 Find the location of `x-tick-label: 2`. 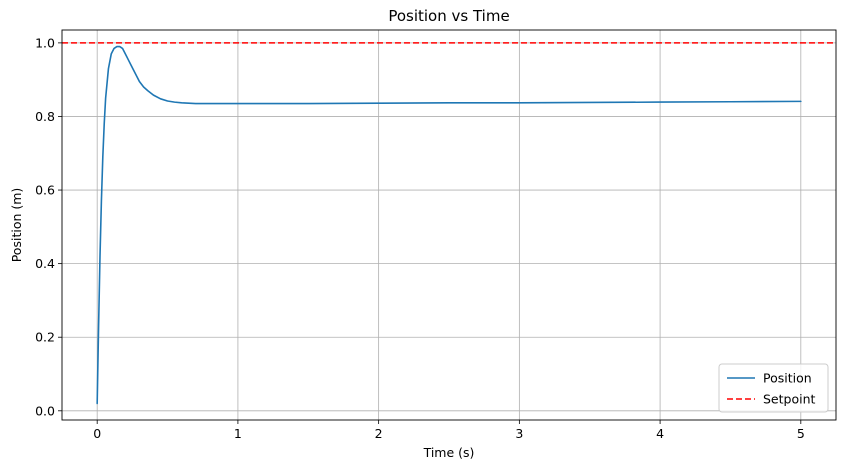

x-tick-label: 2 is located at coordinates (379, 433).